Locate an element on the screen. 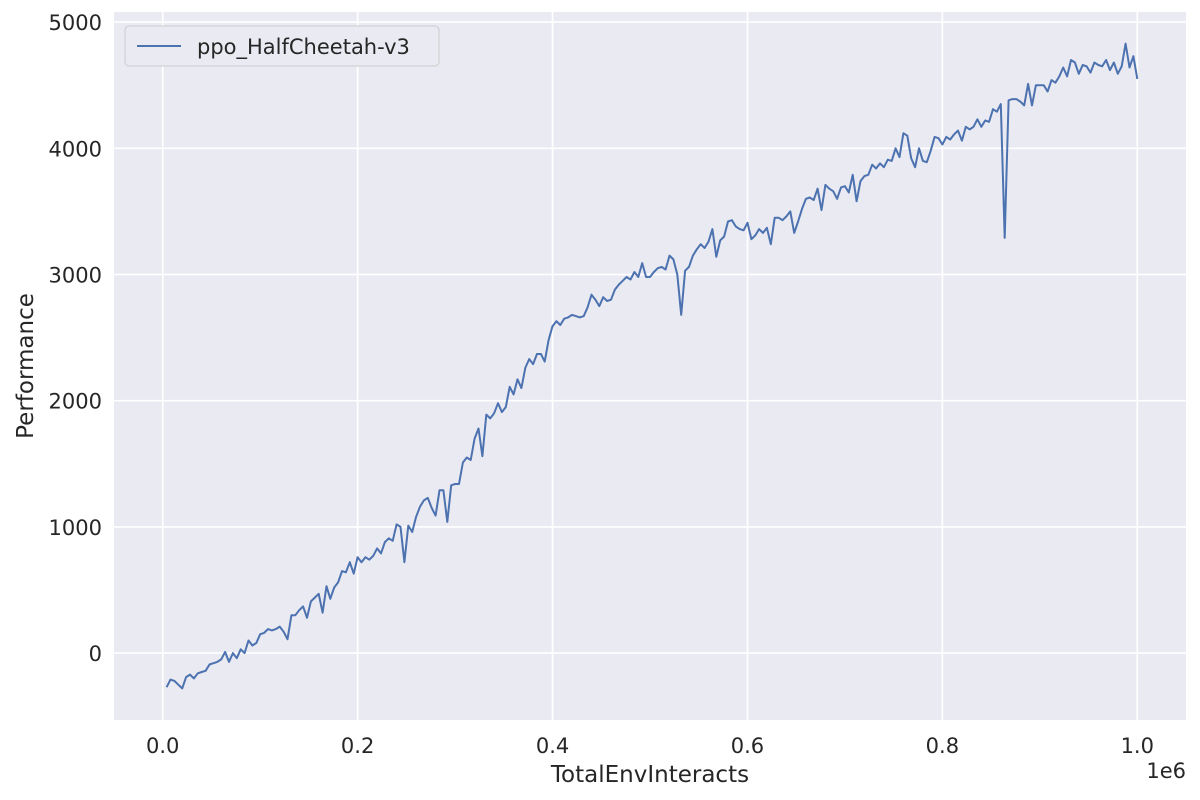  x-axis-label: TotalEnvInteracts is located at coordinates (649, 775).